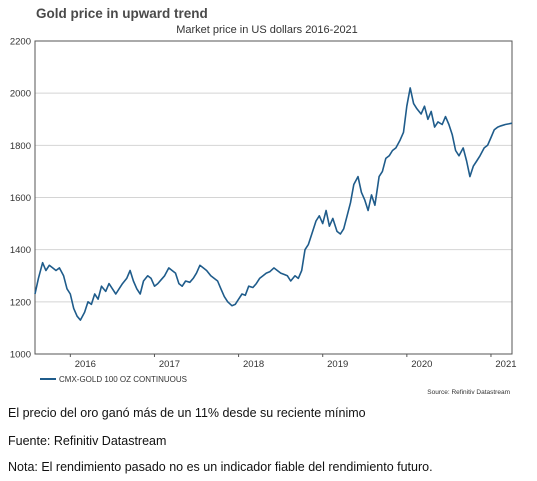  Describe the element at coordinates (20, 355) in the screenshot. I see `y-tick-label-1000: 1000` at that location.